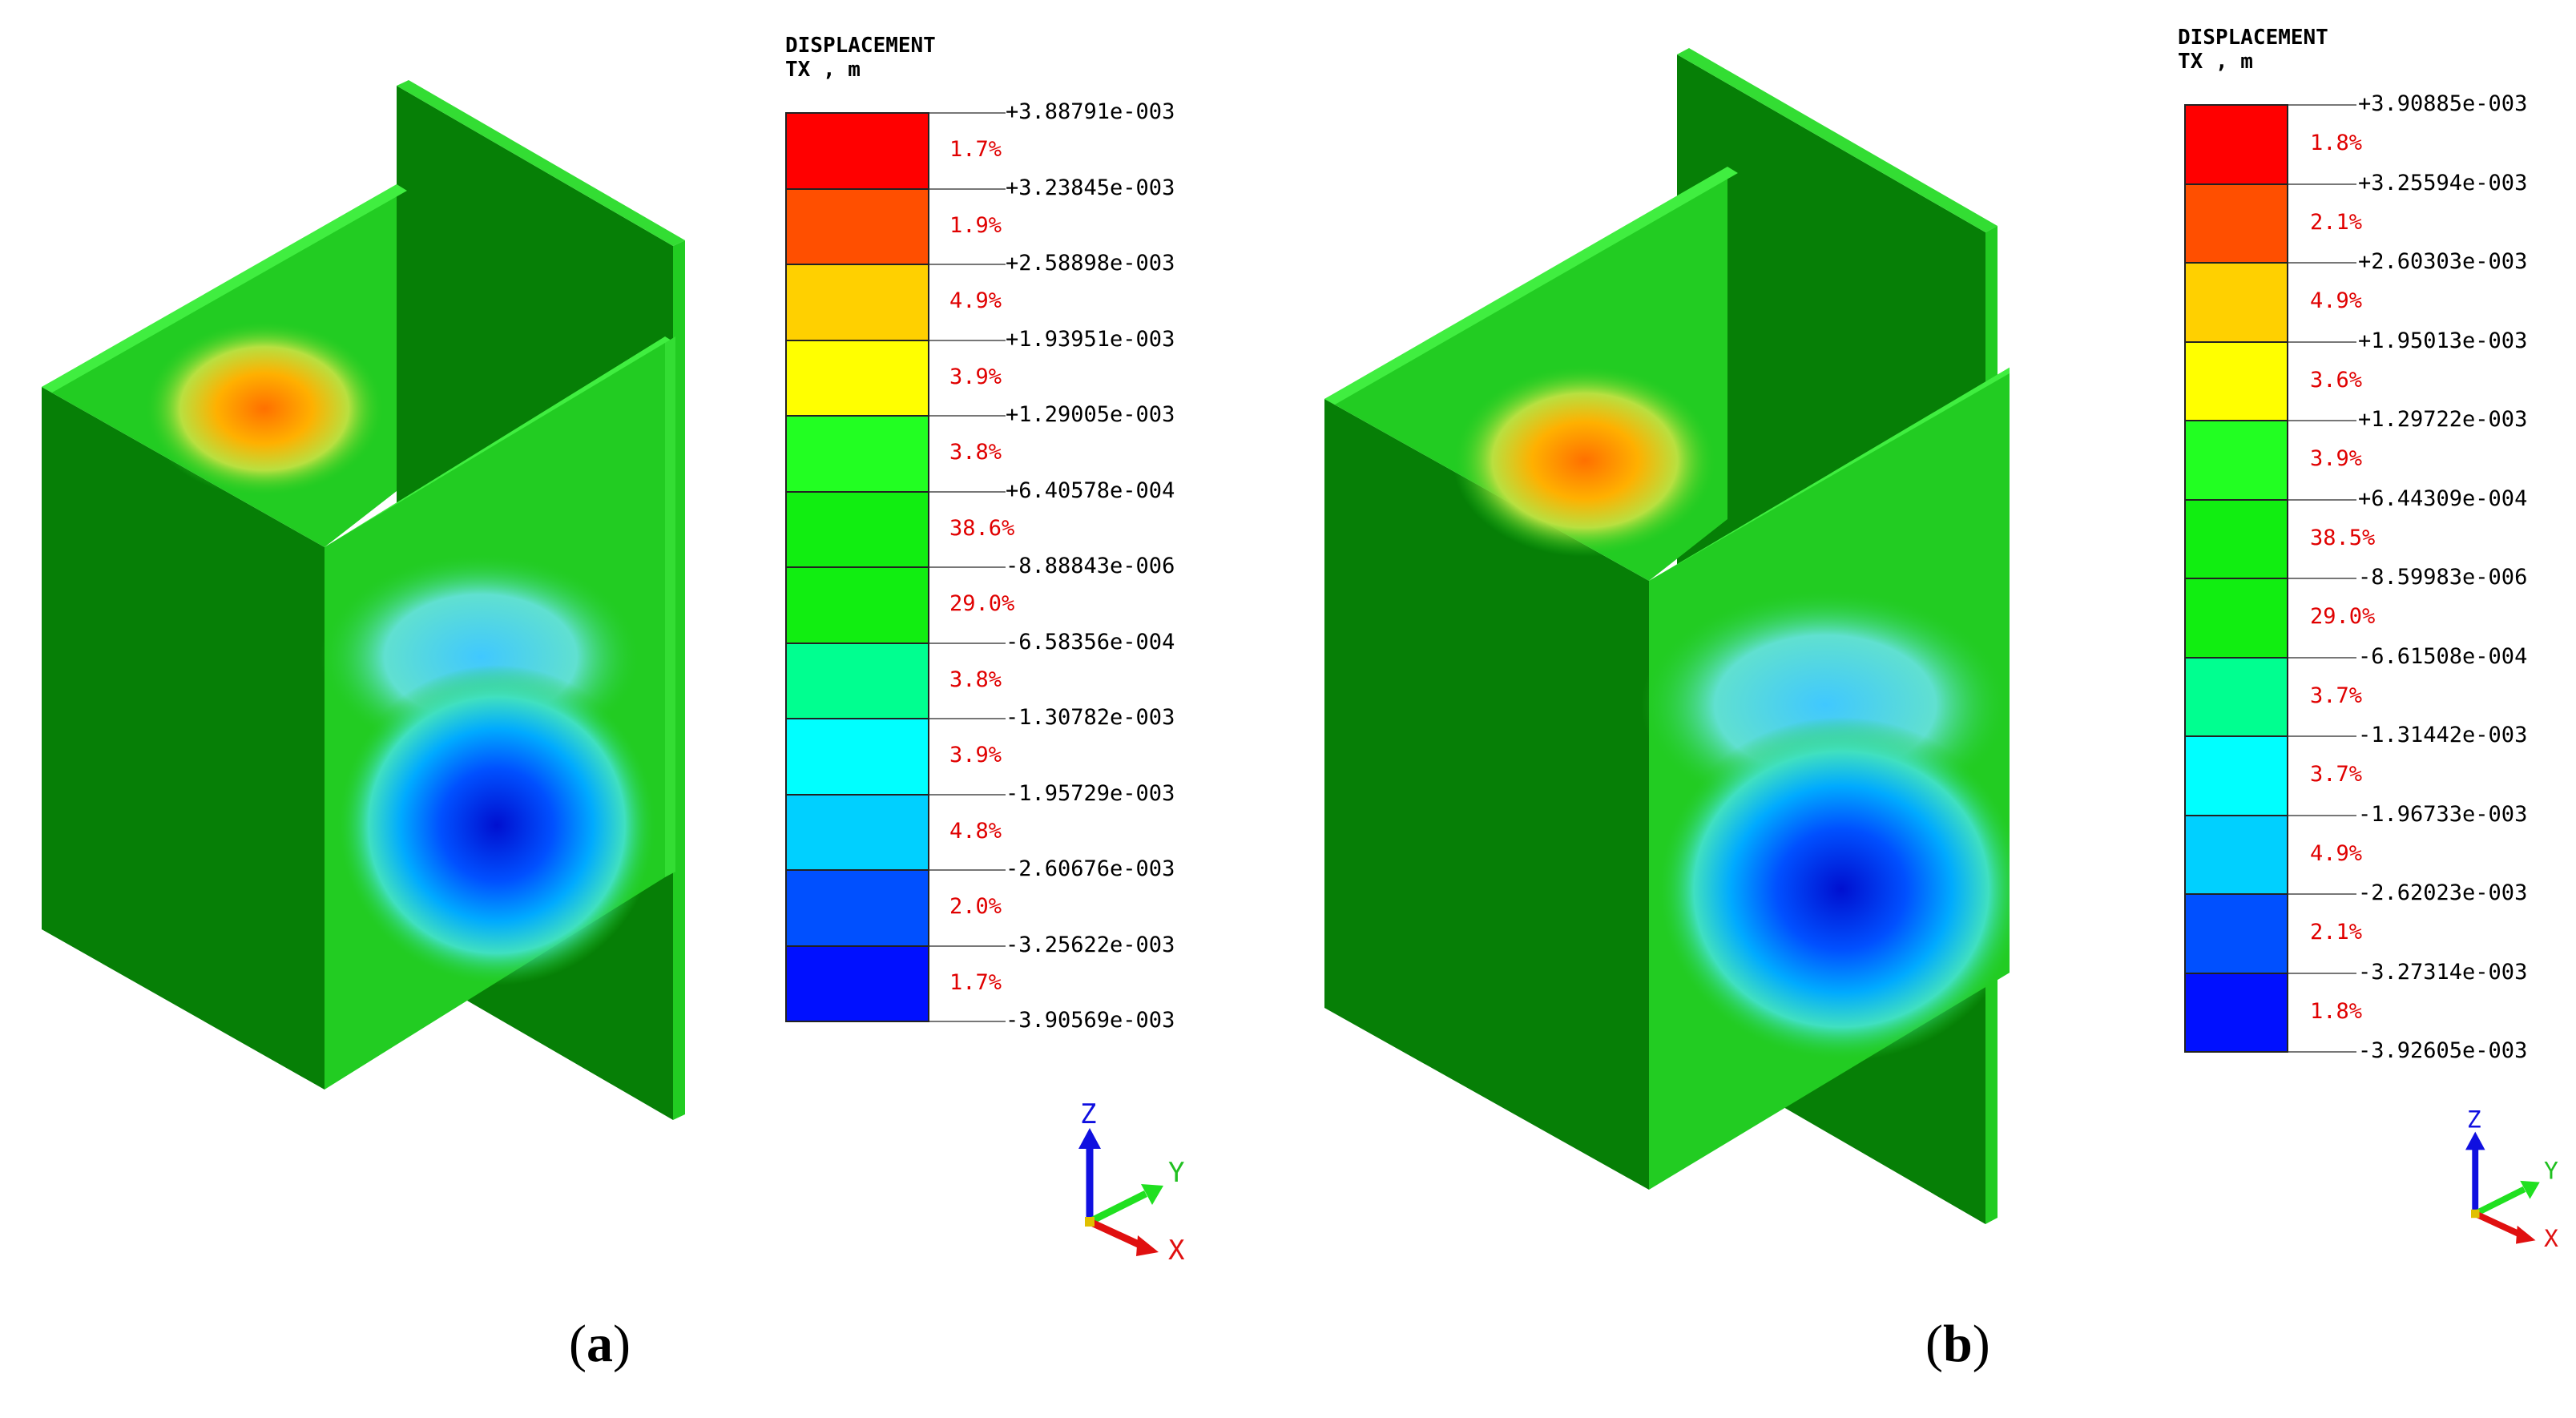  What do you see at coordinates (1486, 794) in the screenshot?
I see `left-plate-face` at bounding box center [1486, 794].